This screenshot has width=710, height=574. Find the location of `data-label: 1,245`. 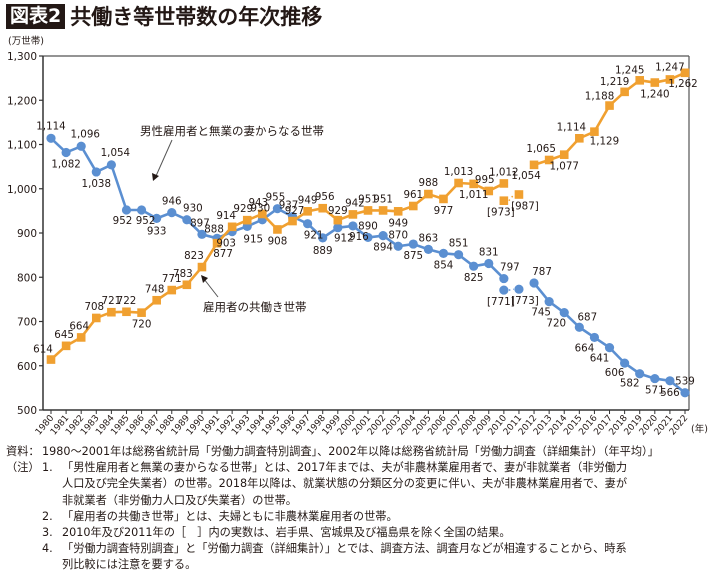

data-label: 1,245 is located at coordinates (629, 70).